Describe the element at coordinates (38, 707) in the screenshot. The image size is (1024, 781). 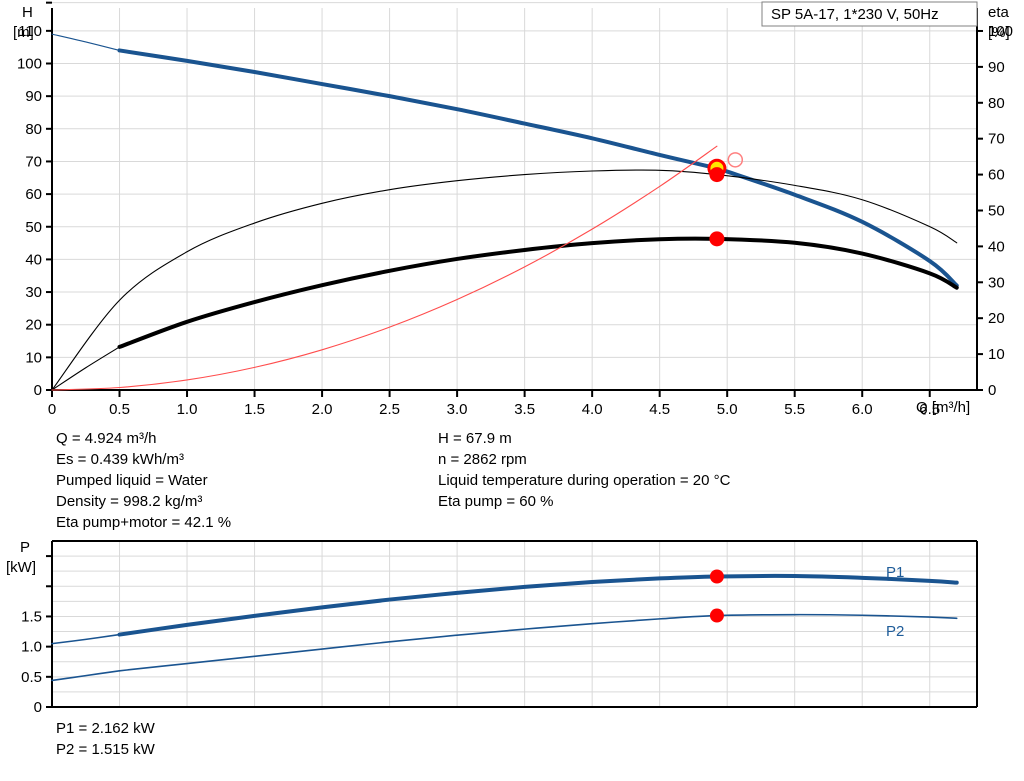
I see `power-y-tick-0: 0` at that location.